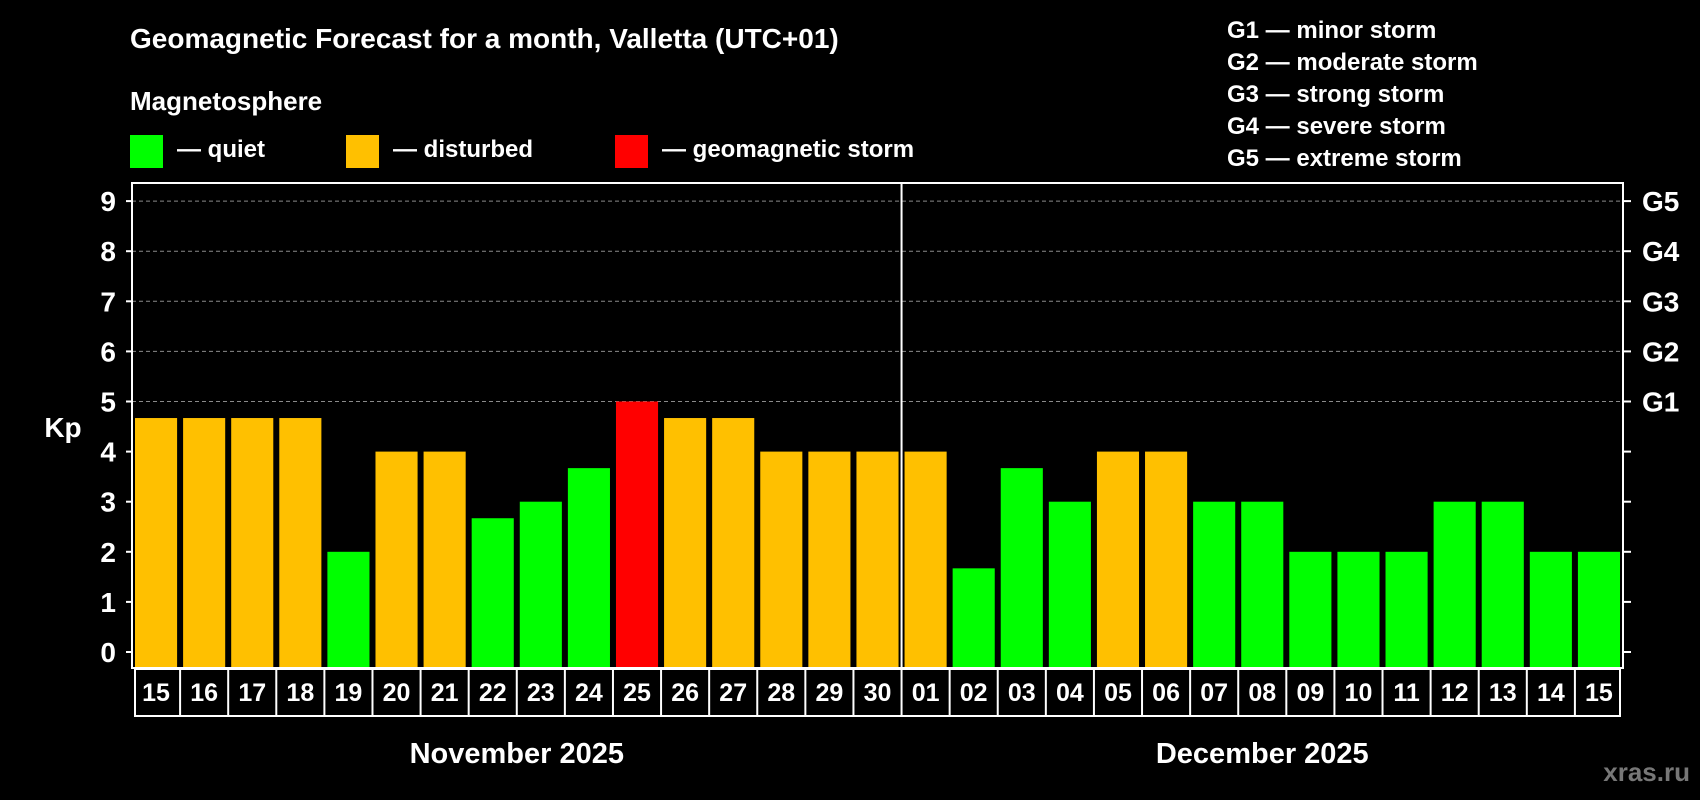 The image size is (1700, 800). What do you see at coordinates (108, 351) in the screenshot?
I see `y-tick-label-6: 6` at bounding box center [108, 351].